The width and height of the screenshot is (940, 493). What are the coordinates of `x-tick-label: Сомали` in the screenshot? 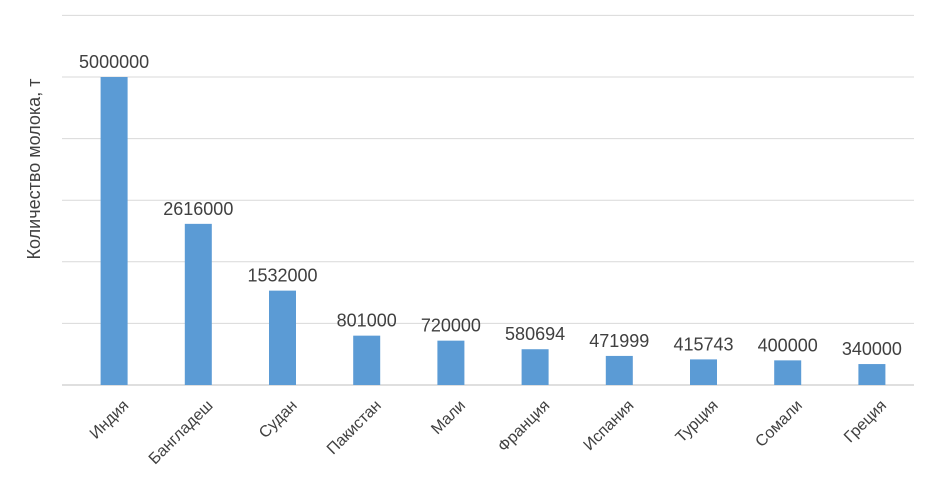 It's located at (778, 423).